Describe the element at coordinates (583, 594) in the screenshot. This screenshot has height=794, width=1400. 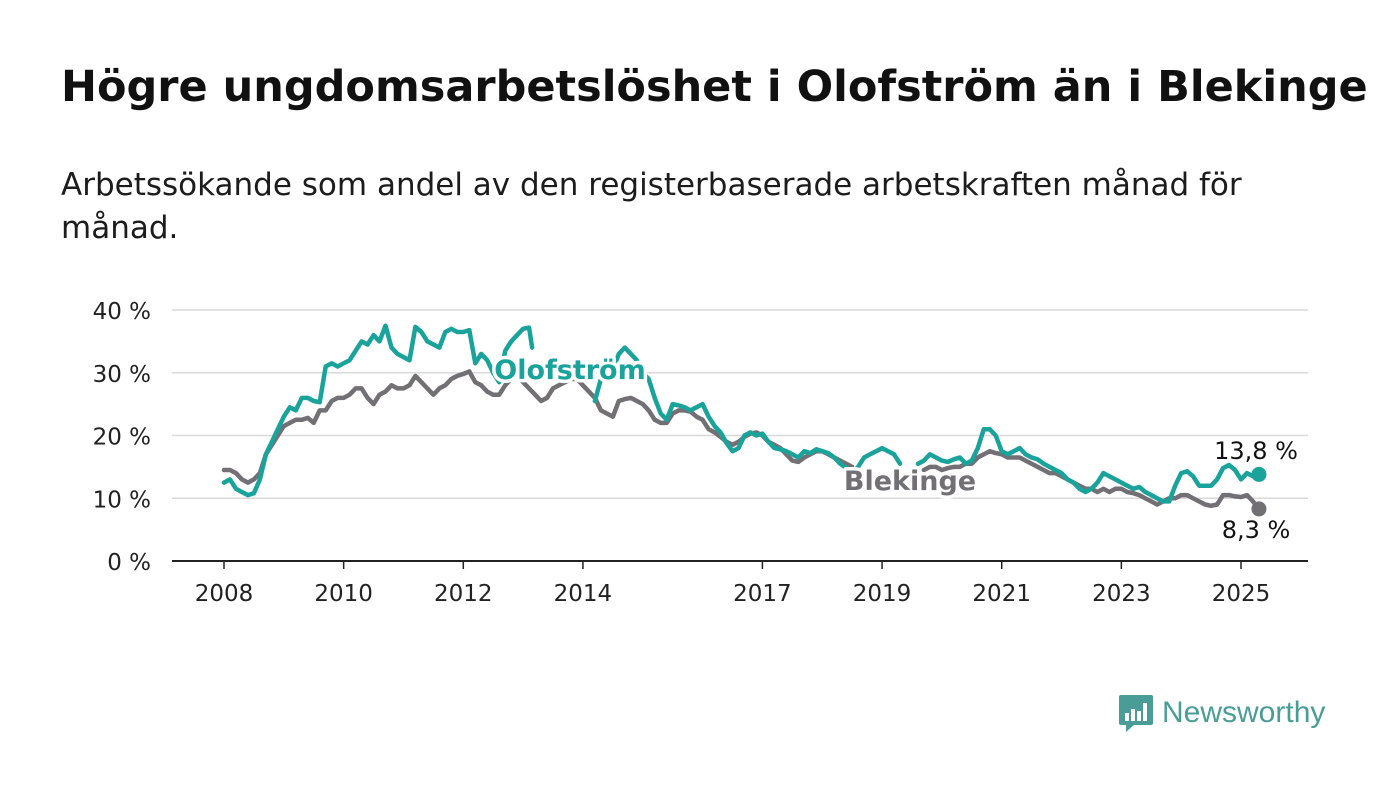
I see `x-tick-label: 2014` at that location.